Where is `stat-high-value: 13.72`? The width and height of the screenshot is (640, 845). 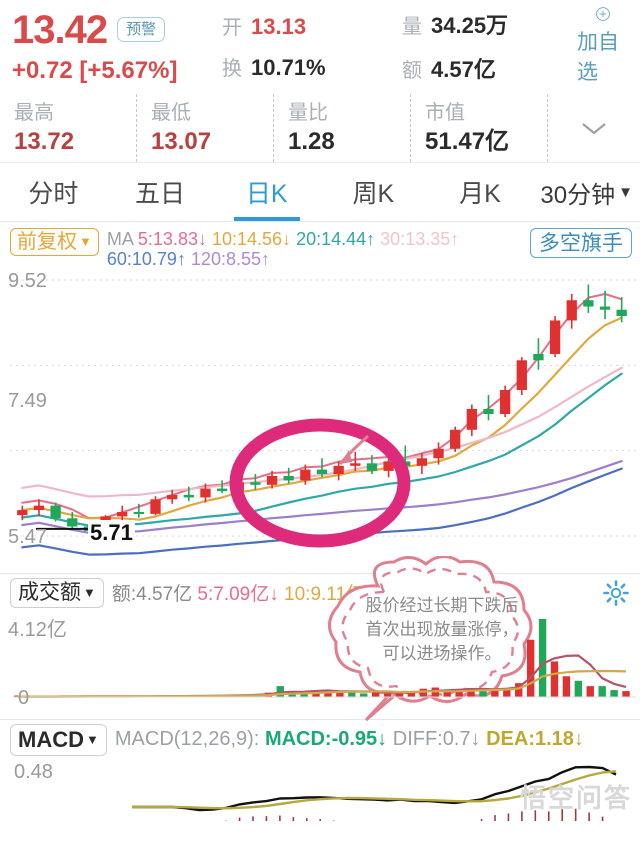 stat-high-value: 13.72 is located at coordinates (44, 141).